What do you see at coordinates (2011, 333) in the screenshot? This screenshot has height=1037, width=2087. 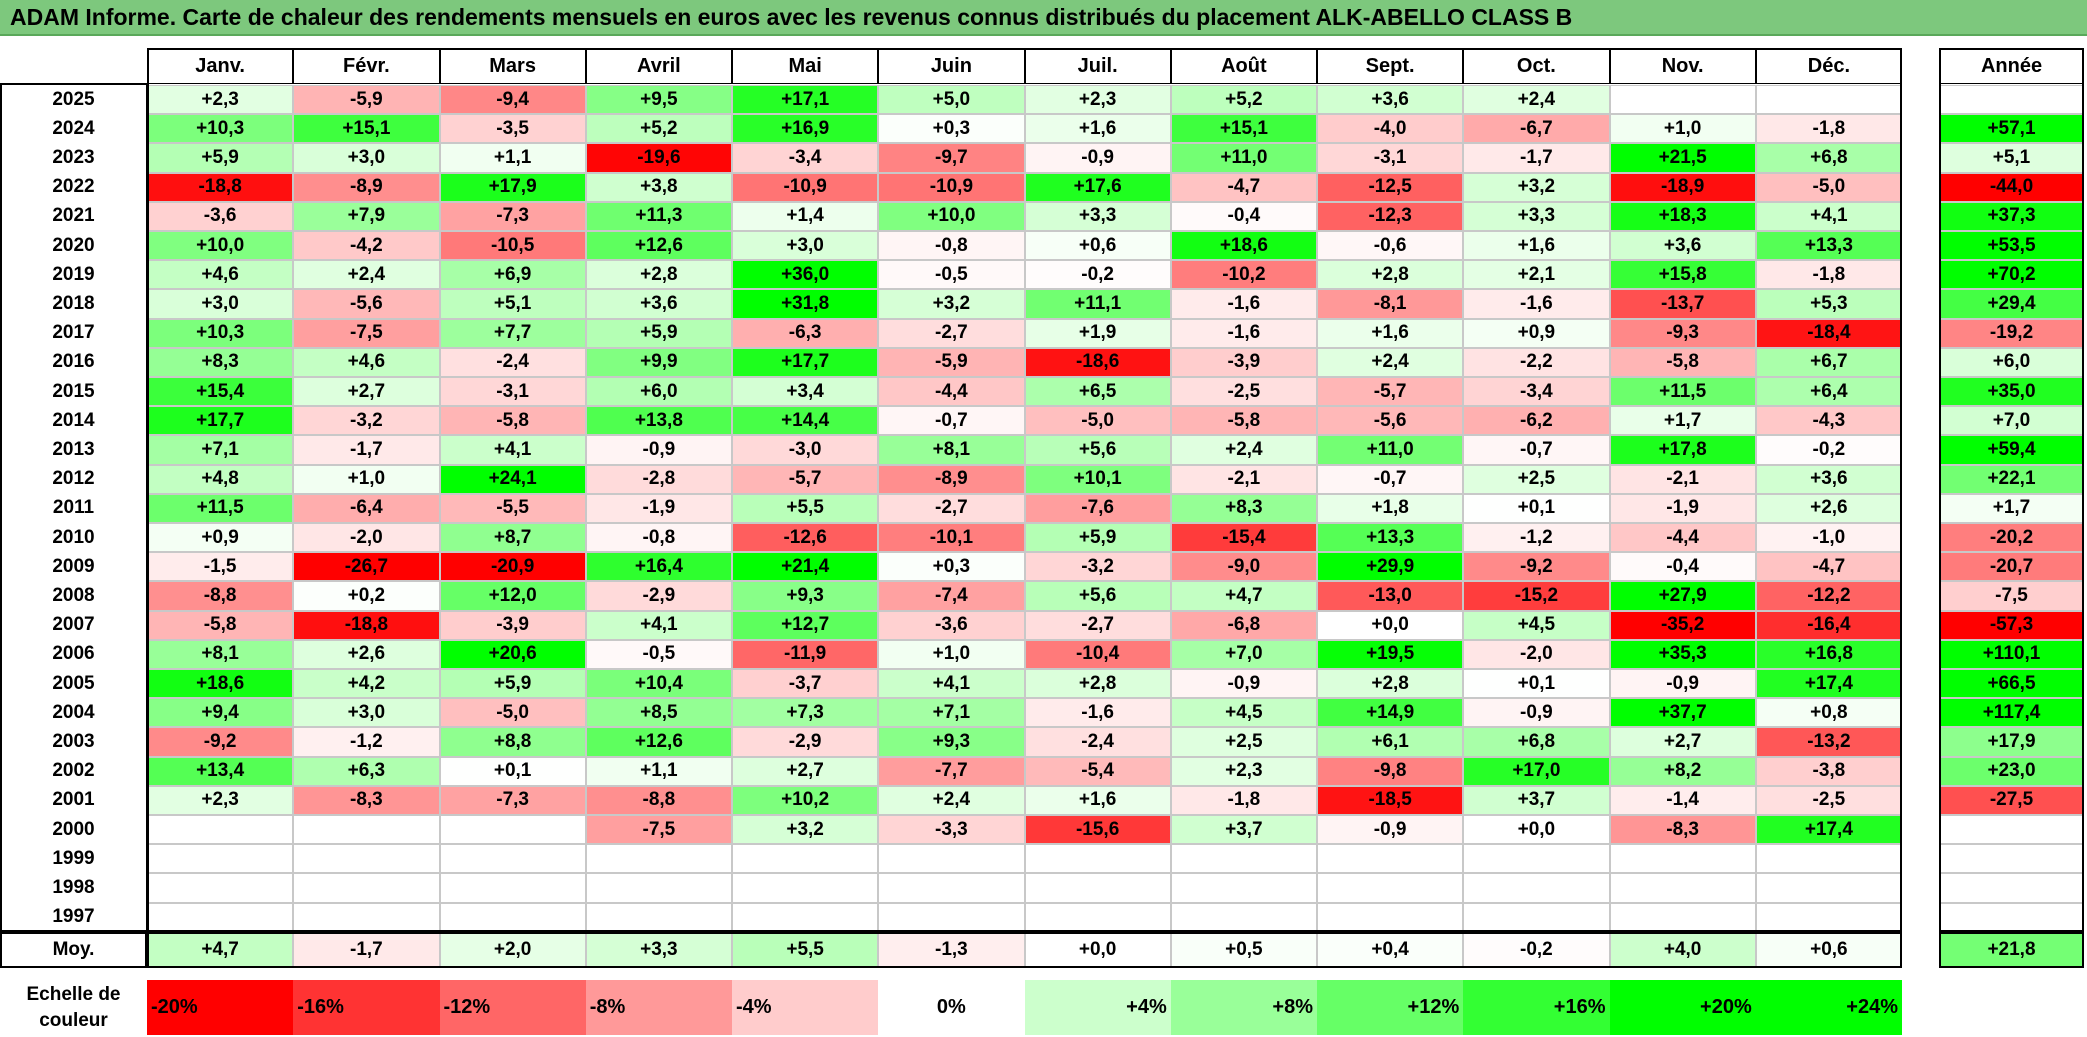 I see `annual-cell: -19,2` at bounding box center [2011, 333].